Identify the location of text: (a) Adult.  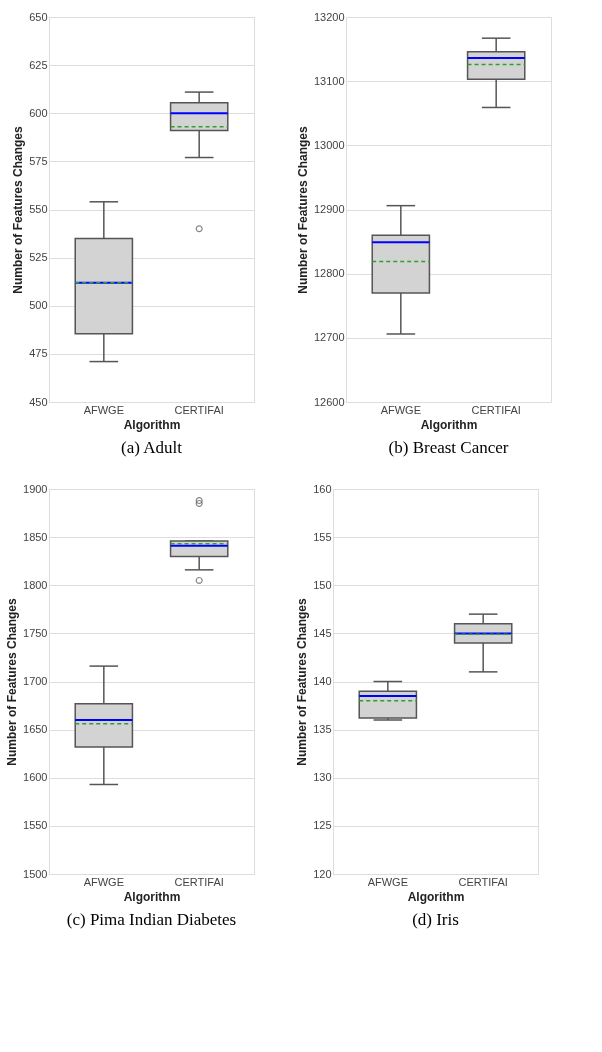
(152, 447).